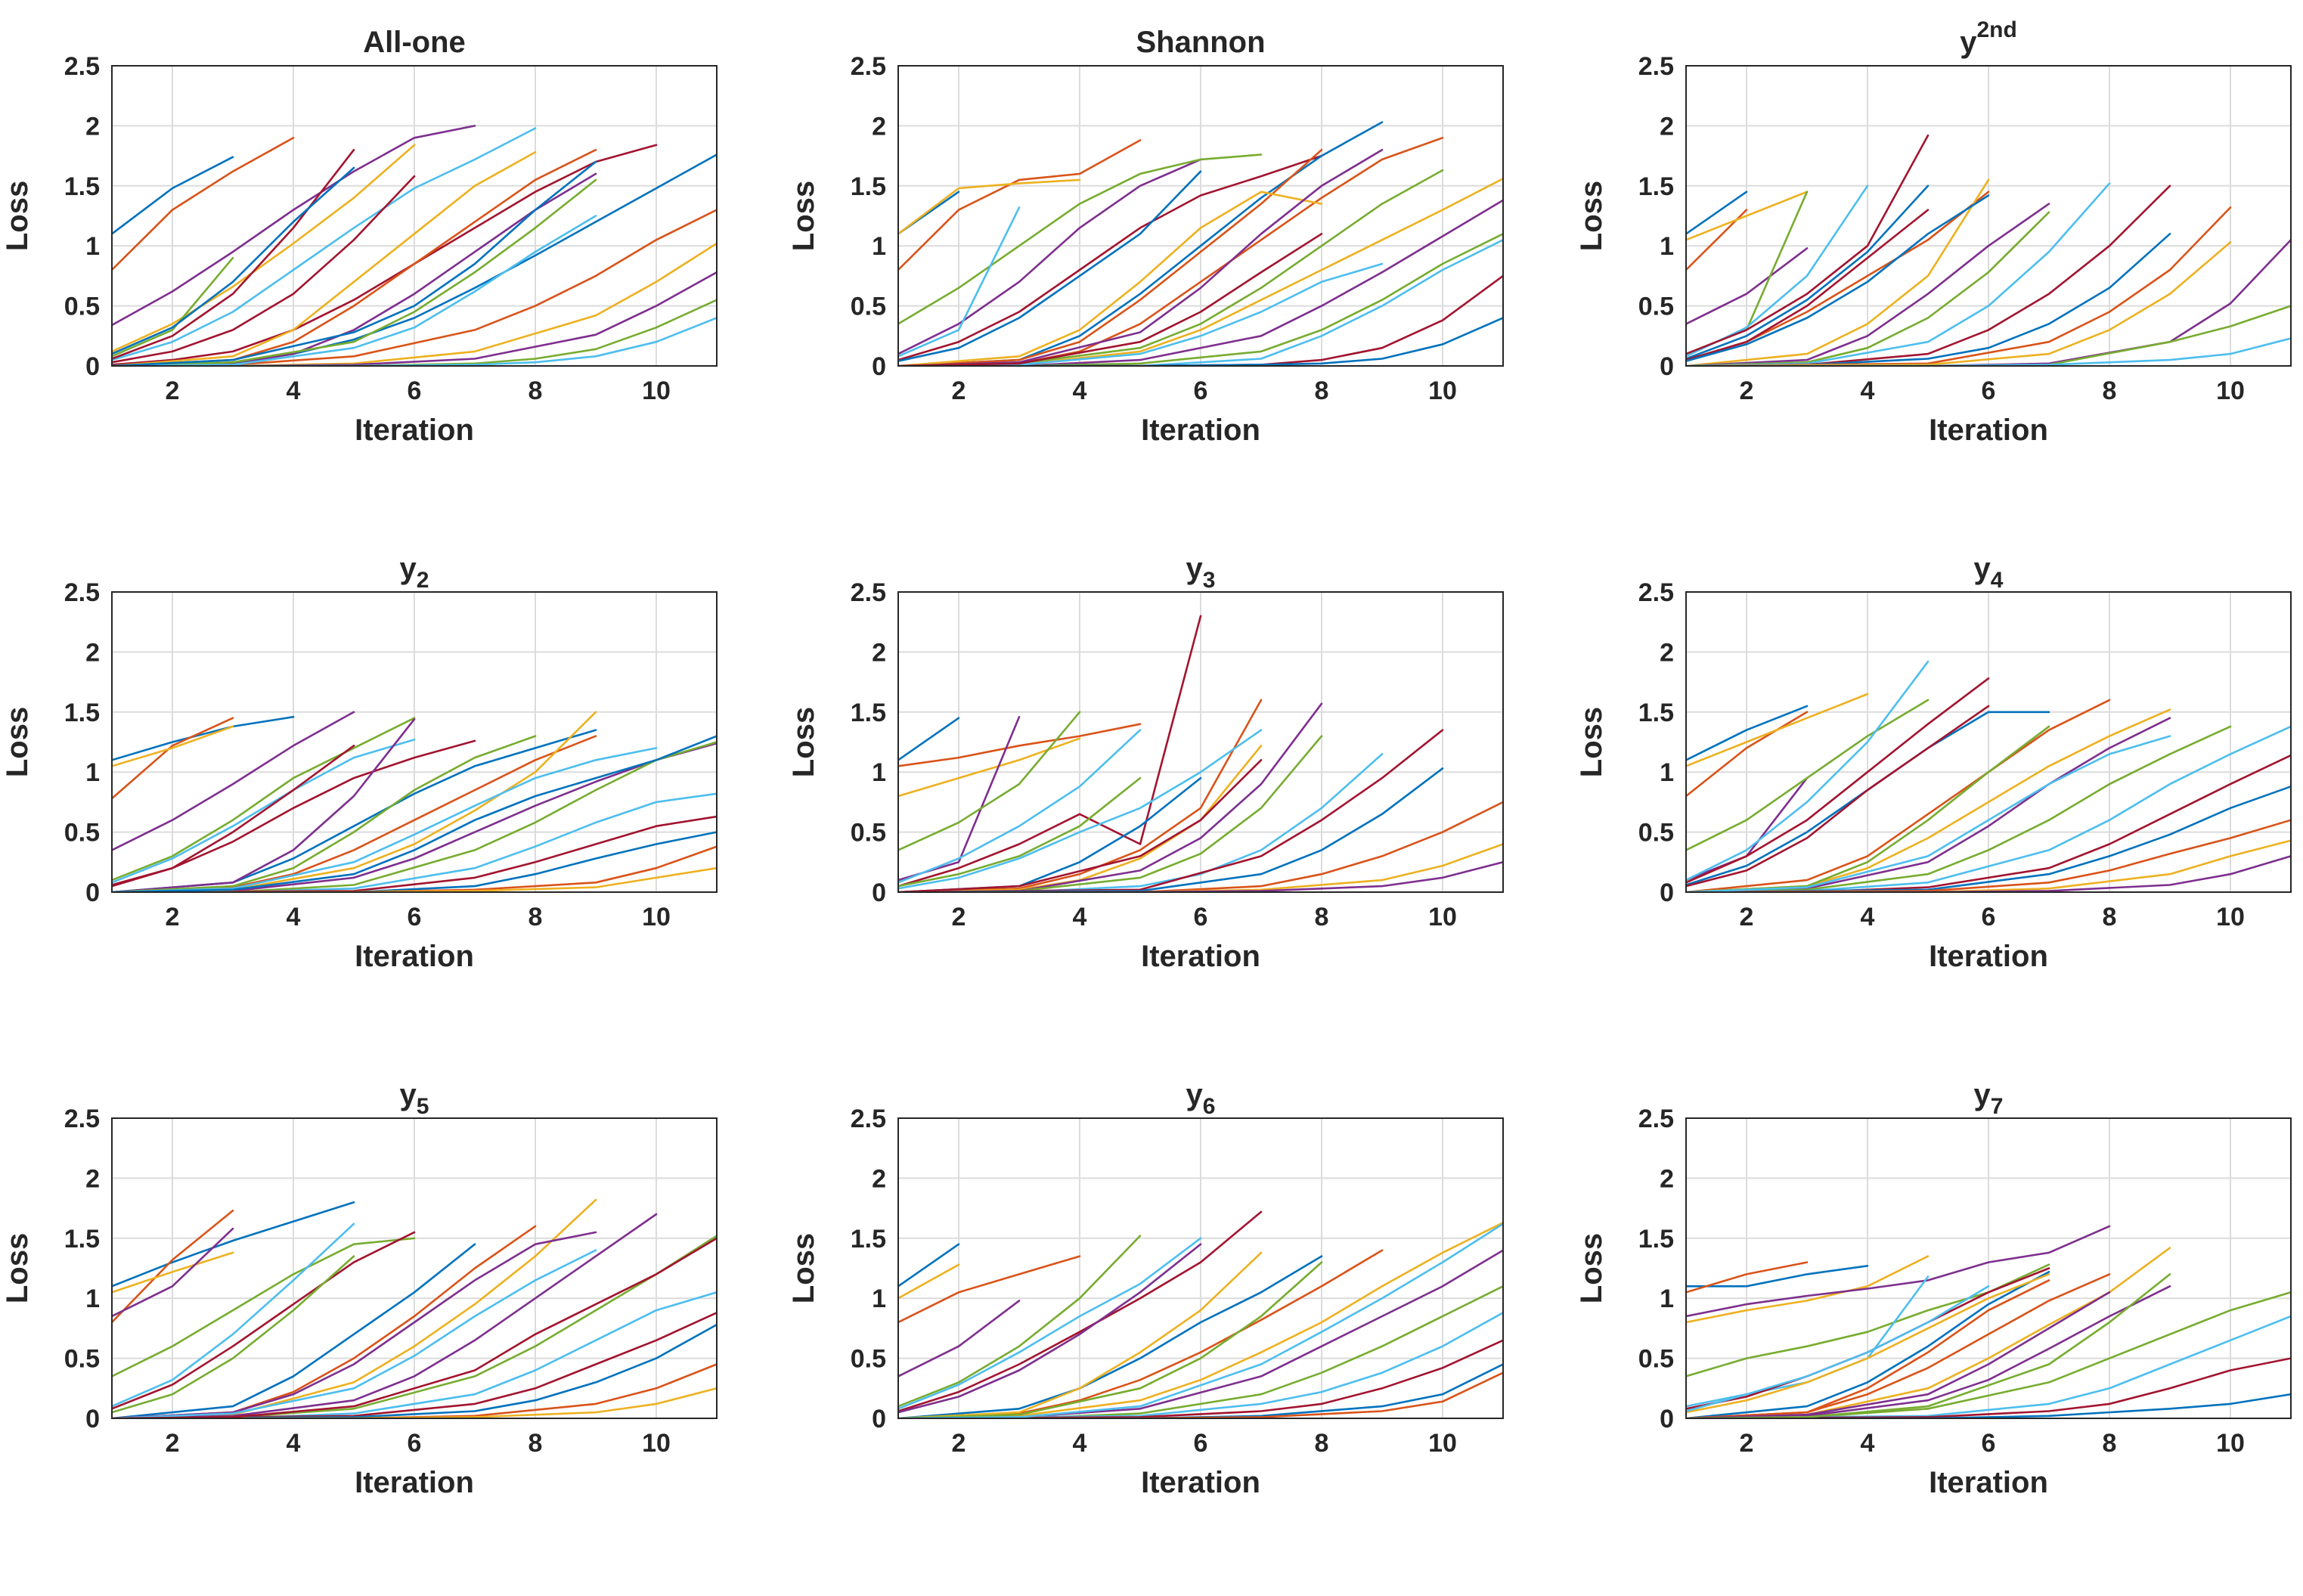  I want to click on subplot-7: 2 4 6 8 10 0 0.5 1 1.5 2 2.5 Iteration Loss y5, so click(359, 1288).